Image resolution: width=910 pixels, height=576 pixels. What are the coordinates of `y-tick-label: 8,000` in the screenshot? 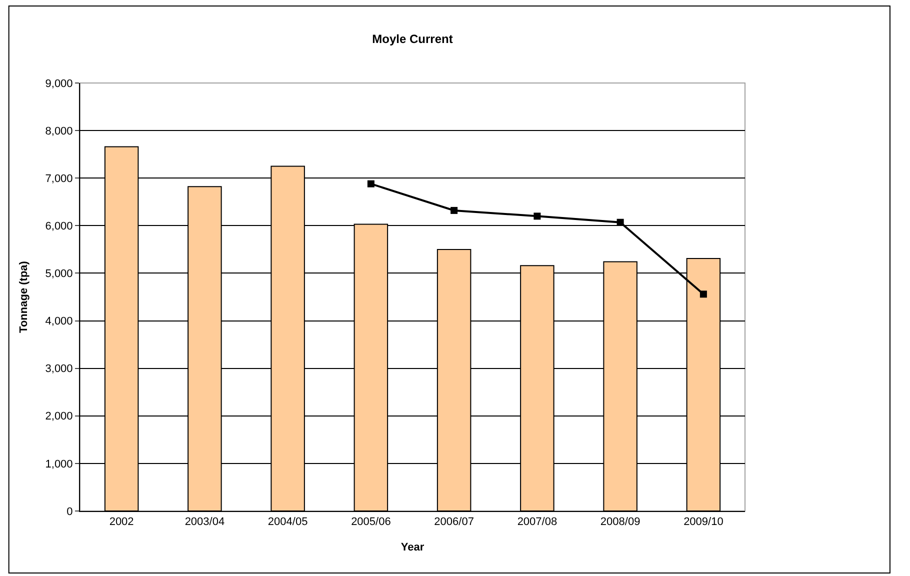 It's located at (59, 131).